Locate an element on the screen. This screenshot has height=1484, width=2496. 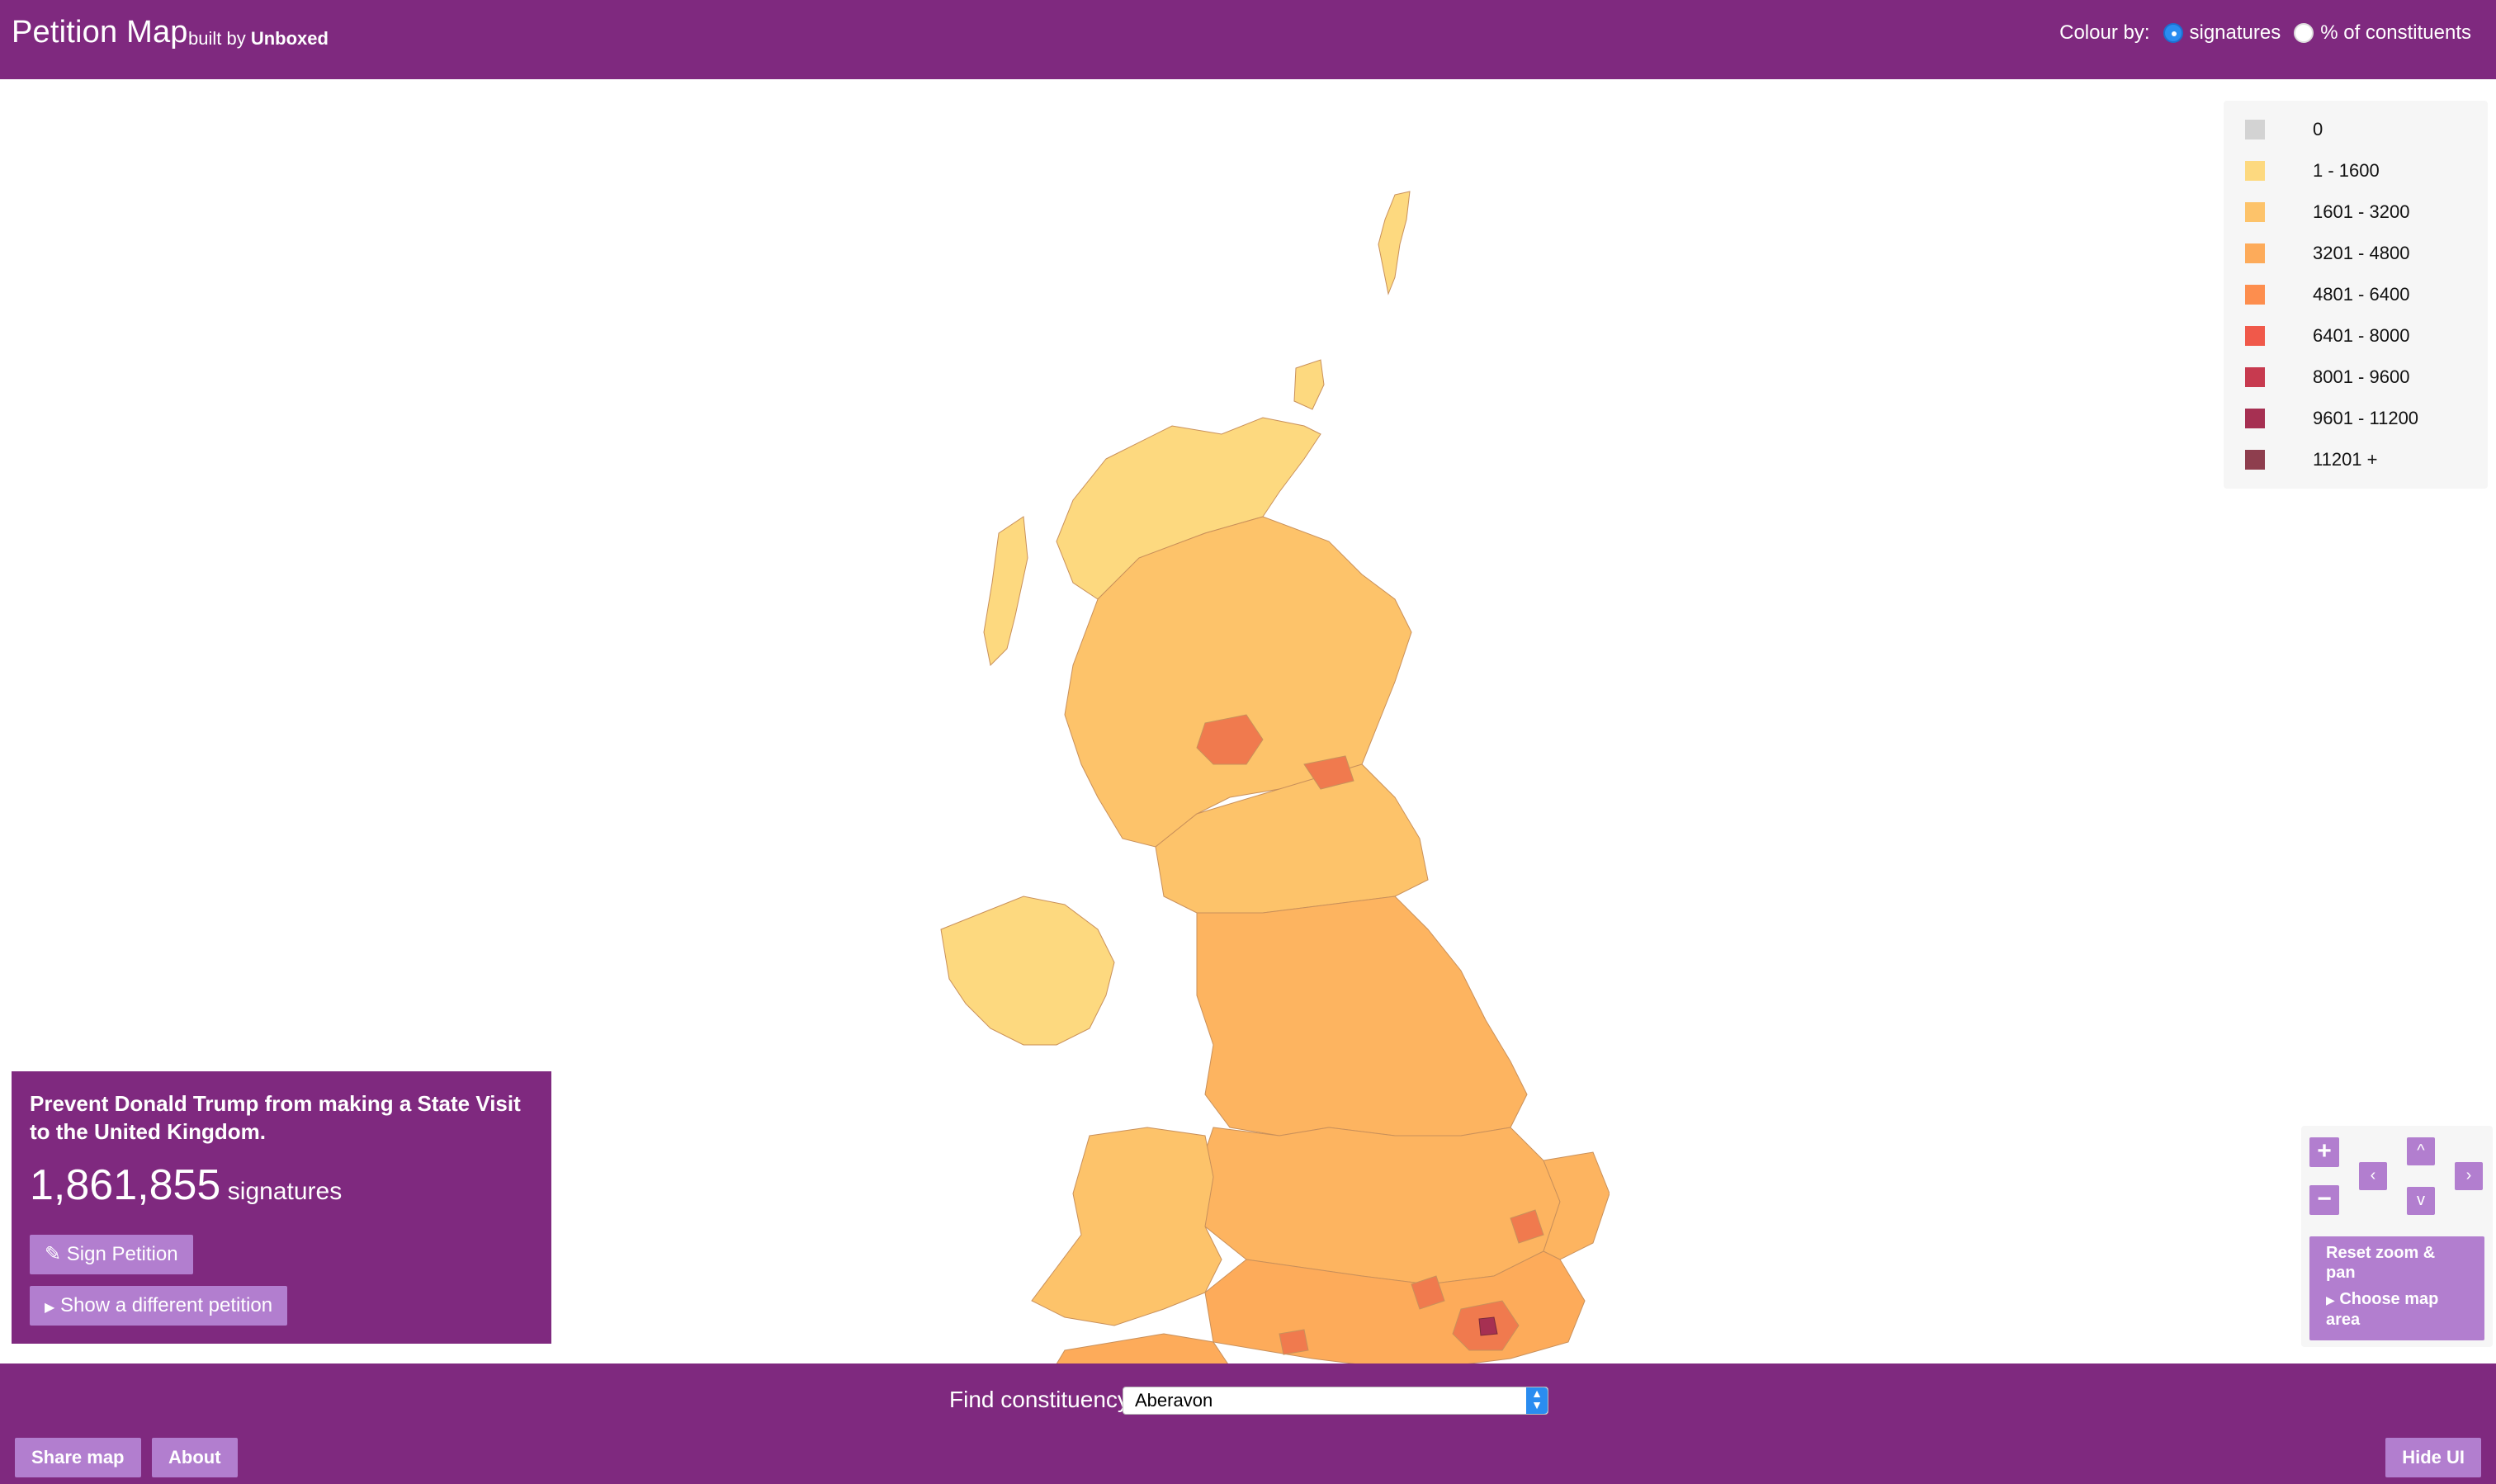
built-by-prefix: built by is located at coordinates (217, 38).